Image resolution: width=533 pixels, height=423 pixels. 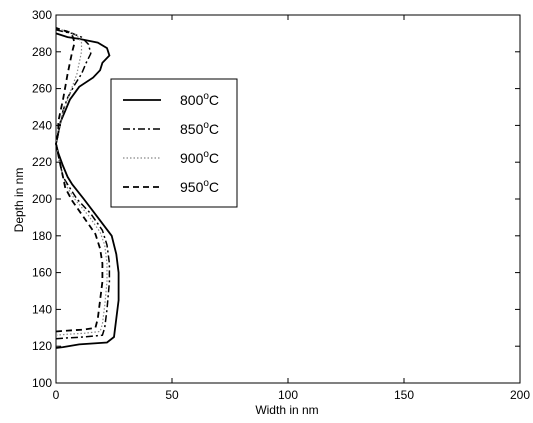 What do you see at coordinates (42, 309) in the screenshot?
I see `y-tick-label: 140` at bounding box center [42, 309].